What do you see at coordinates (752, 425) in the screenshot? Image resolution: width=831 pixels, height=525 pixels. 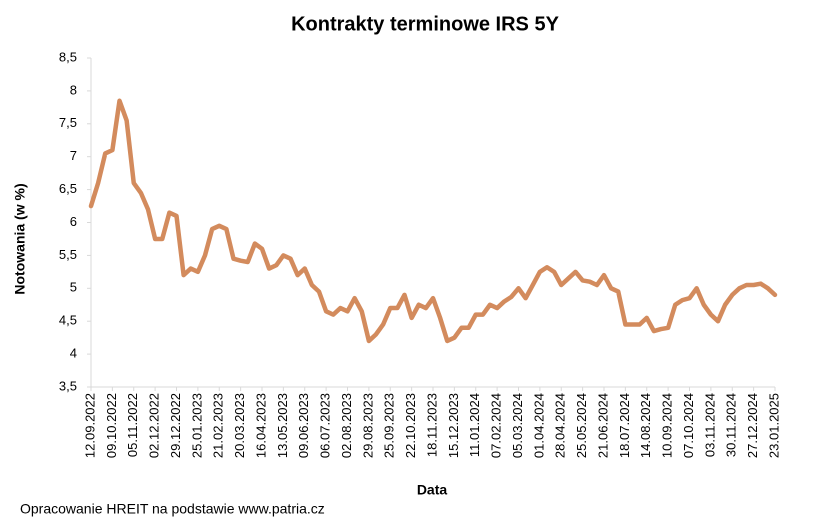 I see `x-tick-label: 27.12.2024` at bounding box center [752, 425].